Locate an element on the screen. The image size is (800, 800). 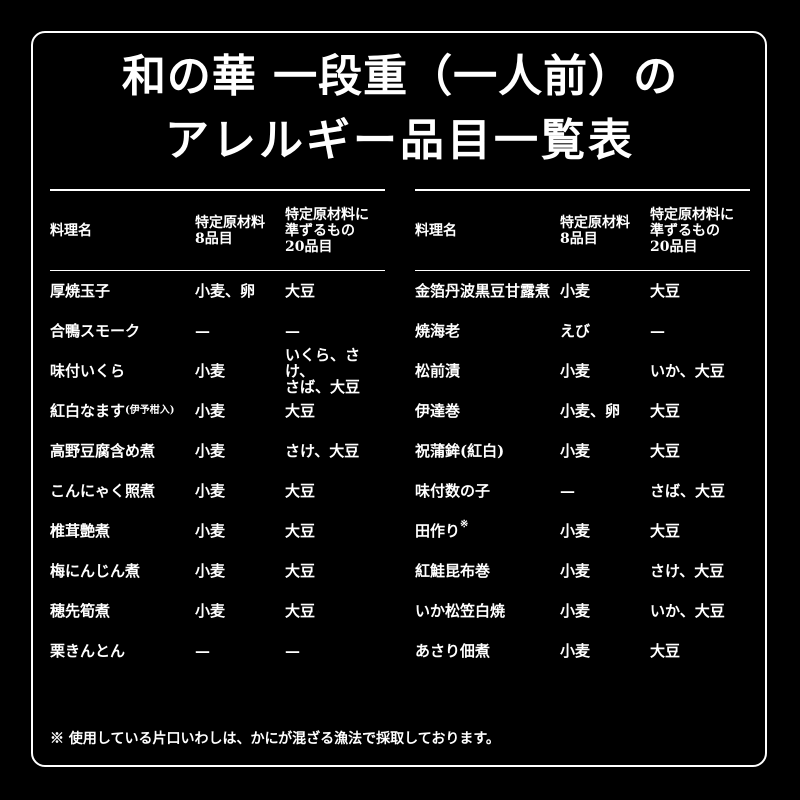
dish-name-text: こんにゃく照煮 is located at coordinates (103, 491).